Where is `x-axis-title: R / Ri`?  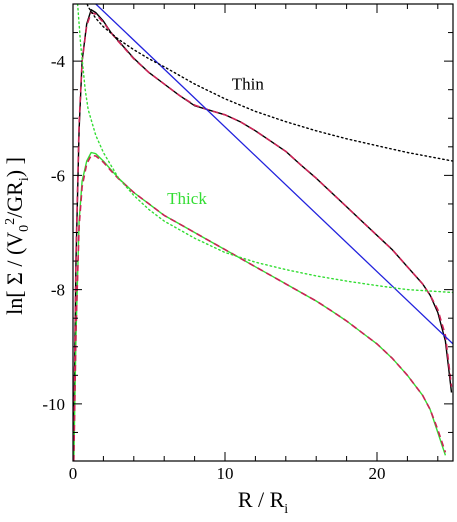 x-axis-title: R / Ri is located at coordinates (263, 502).